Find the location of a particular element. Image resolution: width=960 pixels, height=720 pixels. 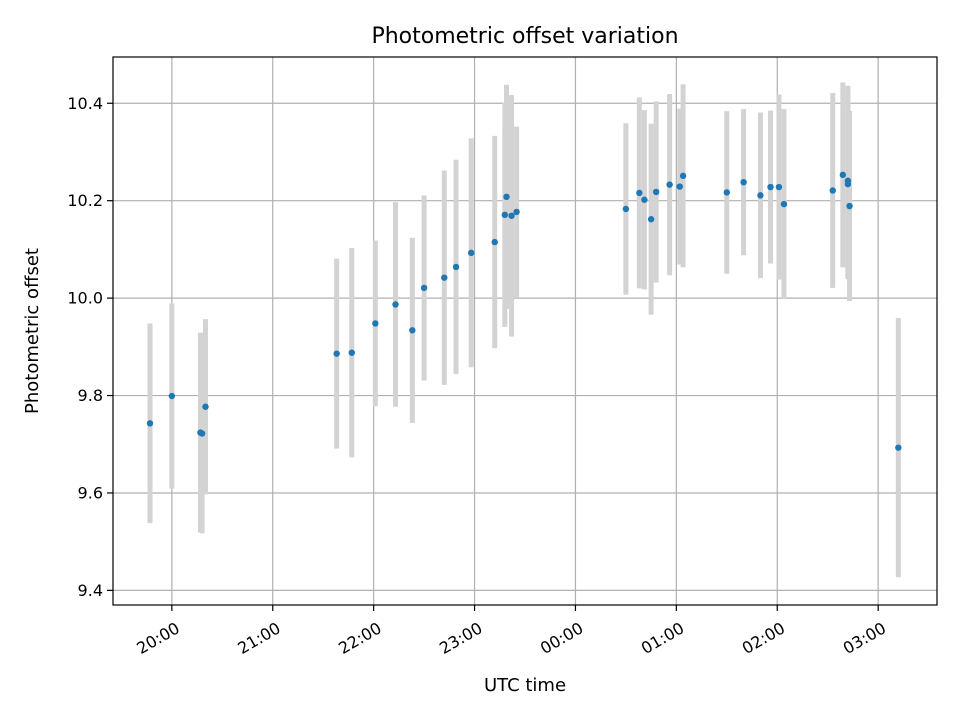

x-axis-label: UTC time is located at coordinates (525, 685).